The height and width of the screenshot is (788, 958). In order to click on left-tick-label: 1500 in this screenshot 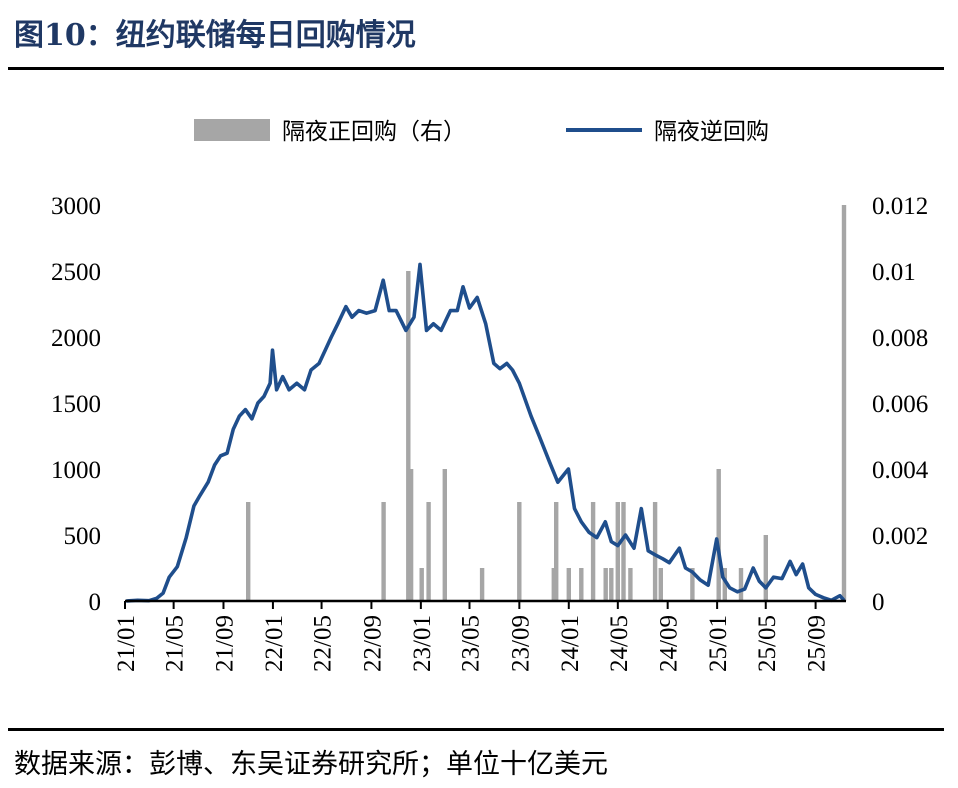, I will do `click(76, 404)`.